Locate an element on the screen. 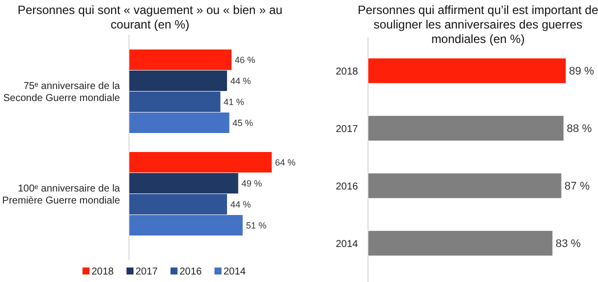 This screenshot has height=282, width=598. y-tick-label: 2017 is located at coordinates (347, 129).